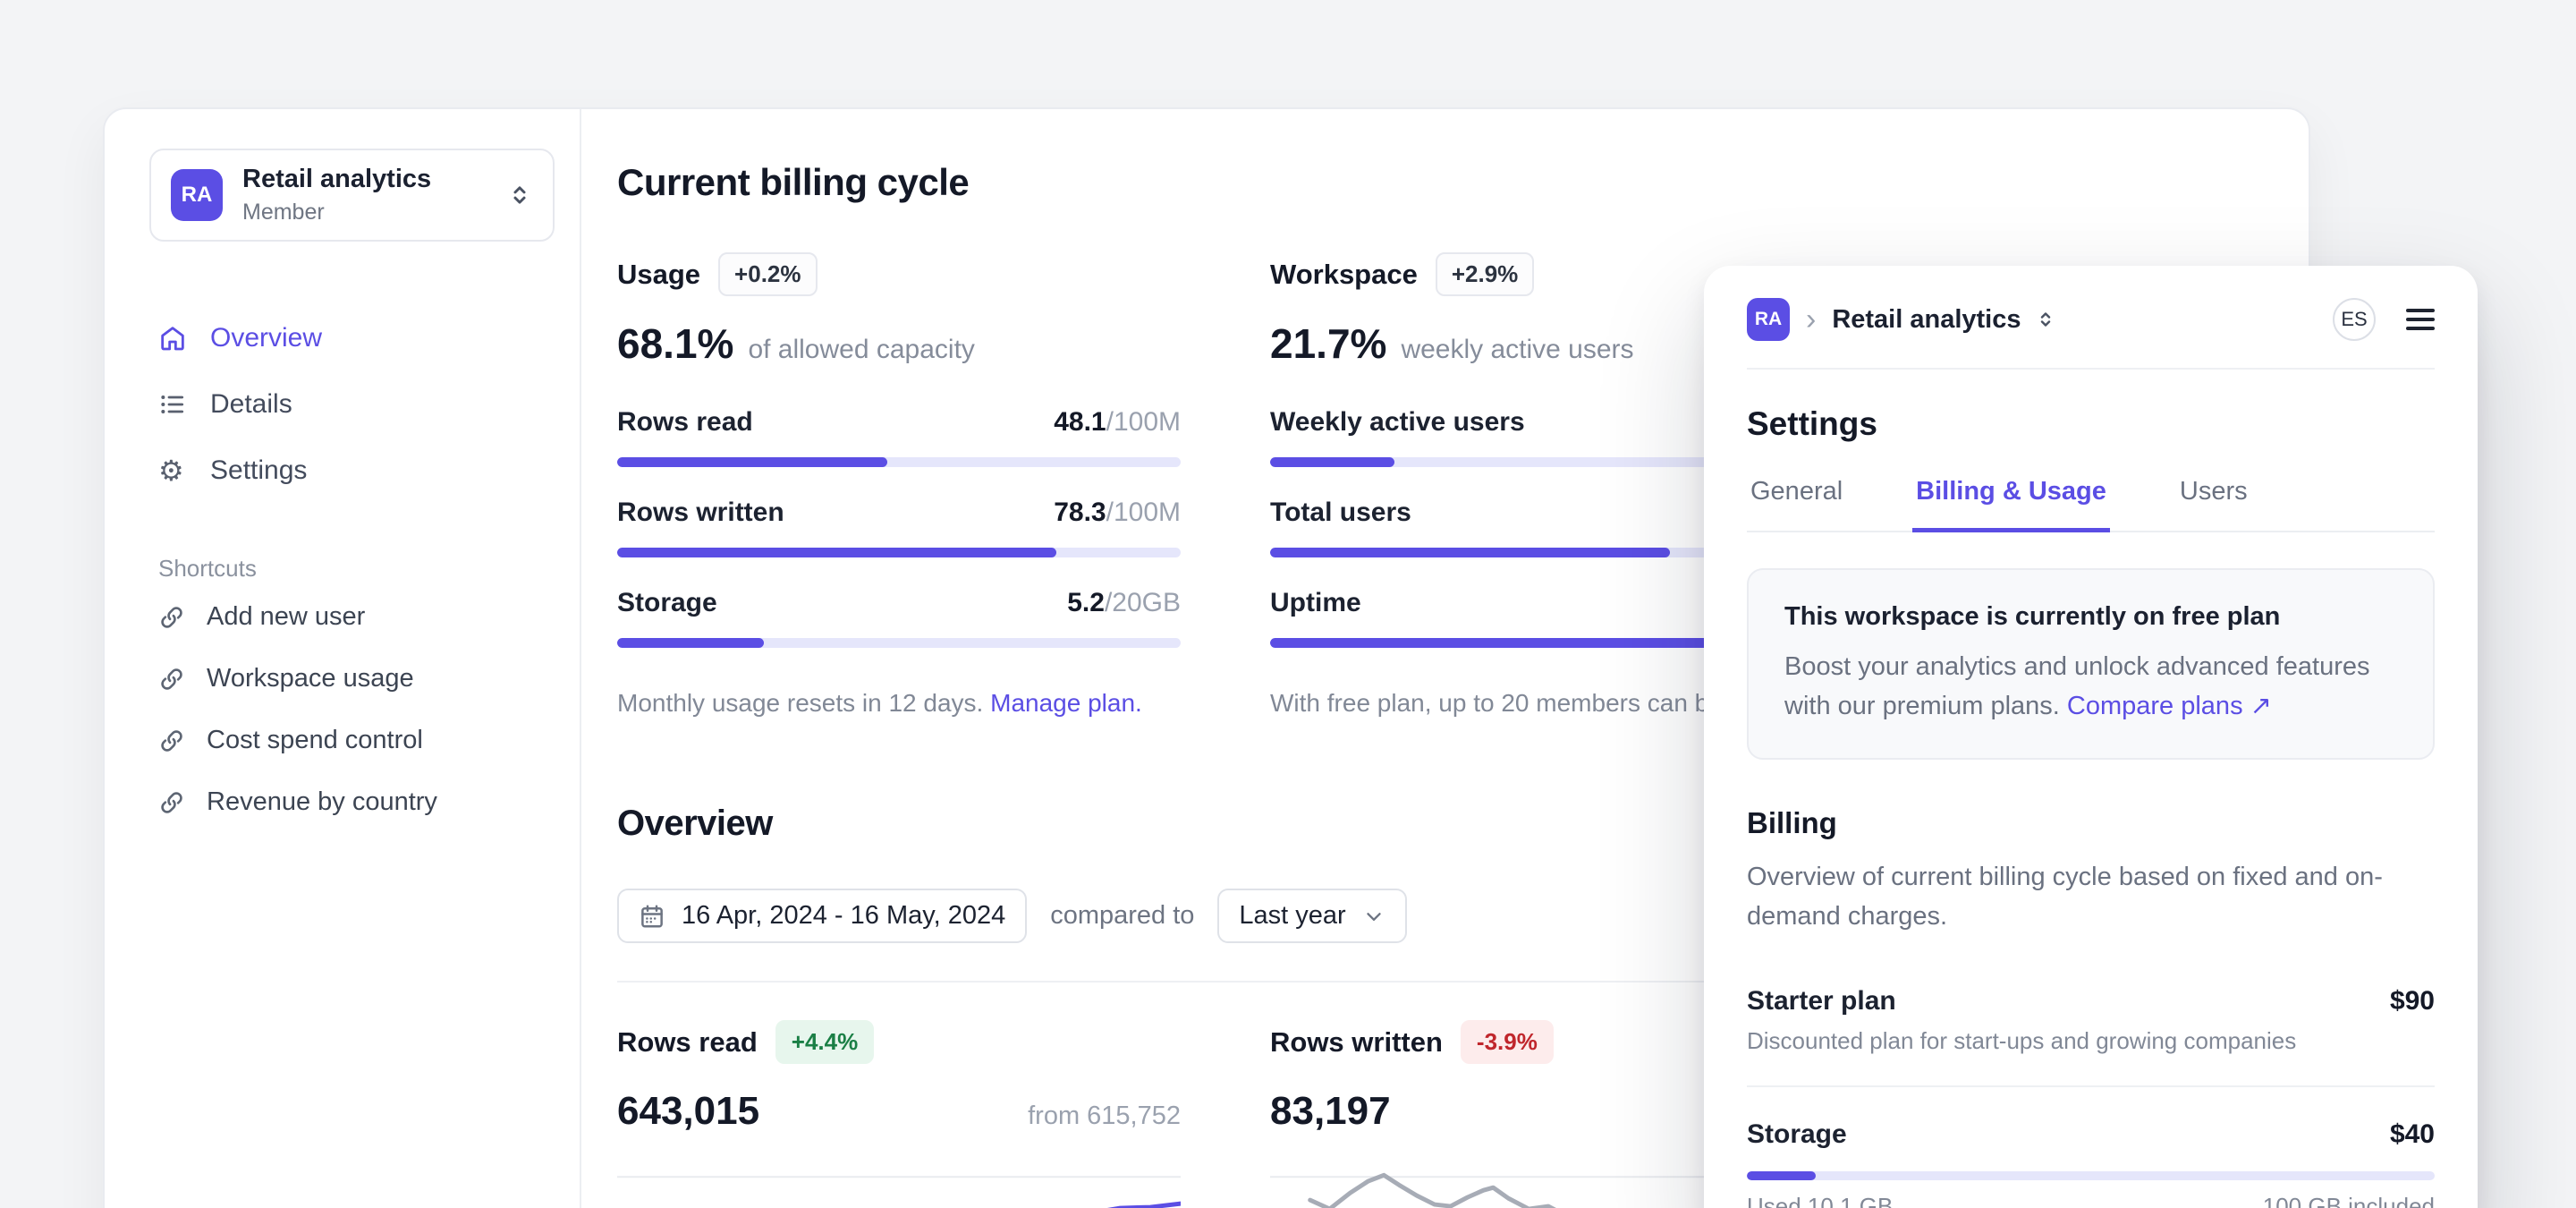 This screenshot has width=2576, height=1208. What do you see at coordinates (1792, 822) in the screenshot?
I see `billing-title: Billing` at bounding box center [1792, 822].